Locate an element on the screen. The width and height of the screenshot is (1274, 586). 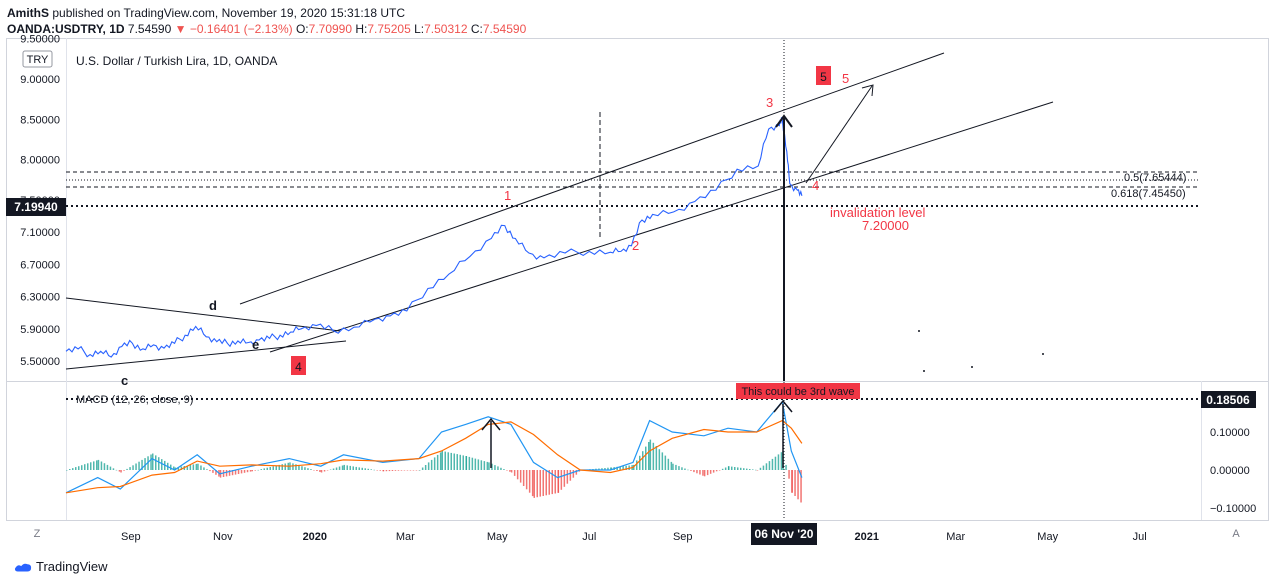
change: −0.16401 (−2.13%) is located at coordinates (241, 29).